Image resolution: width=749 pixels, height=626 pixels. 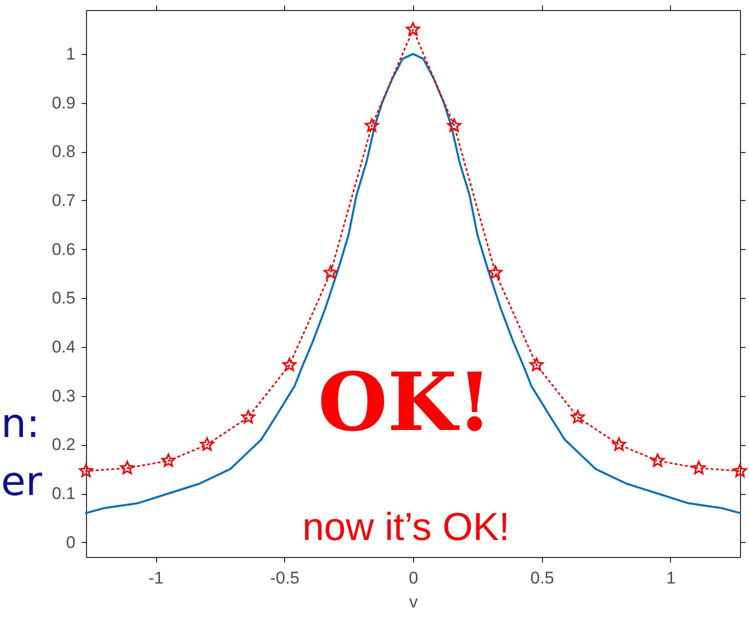 What do you see at coordinates (64, 249) in the screenshot?
I see `y-tick-label: 0.6` at bounding box center [64, 249].